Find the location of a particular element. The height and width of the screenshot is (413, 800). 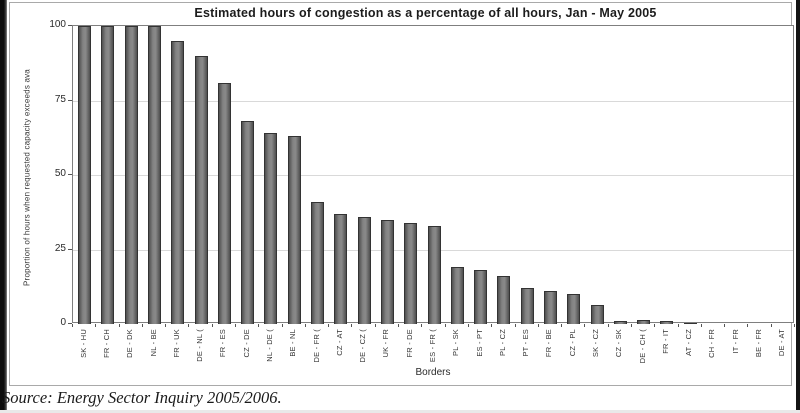

y-tick-label-50: 50 is located at coordinates (60, 173).